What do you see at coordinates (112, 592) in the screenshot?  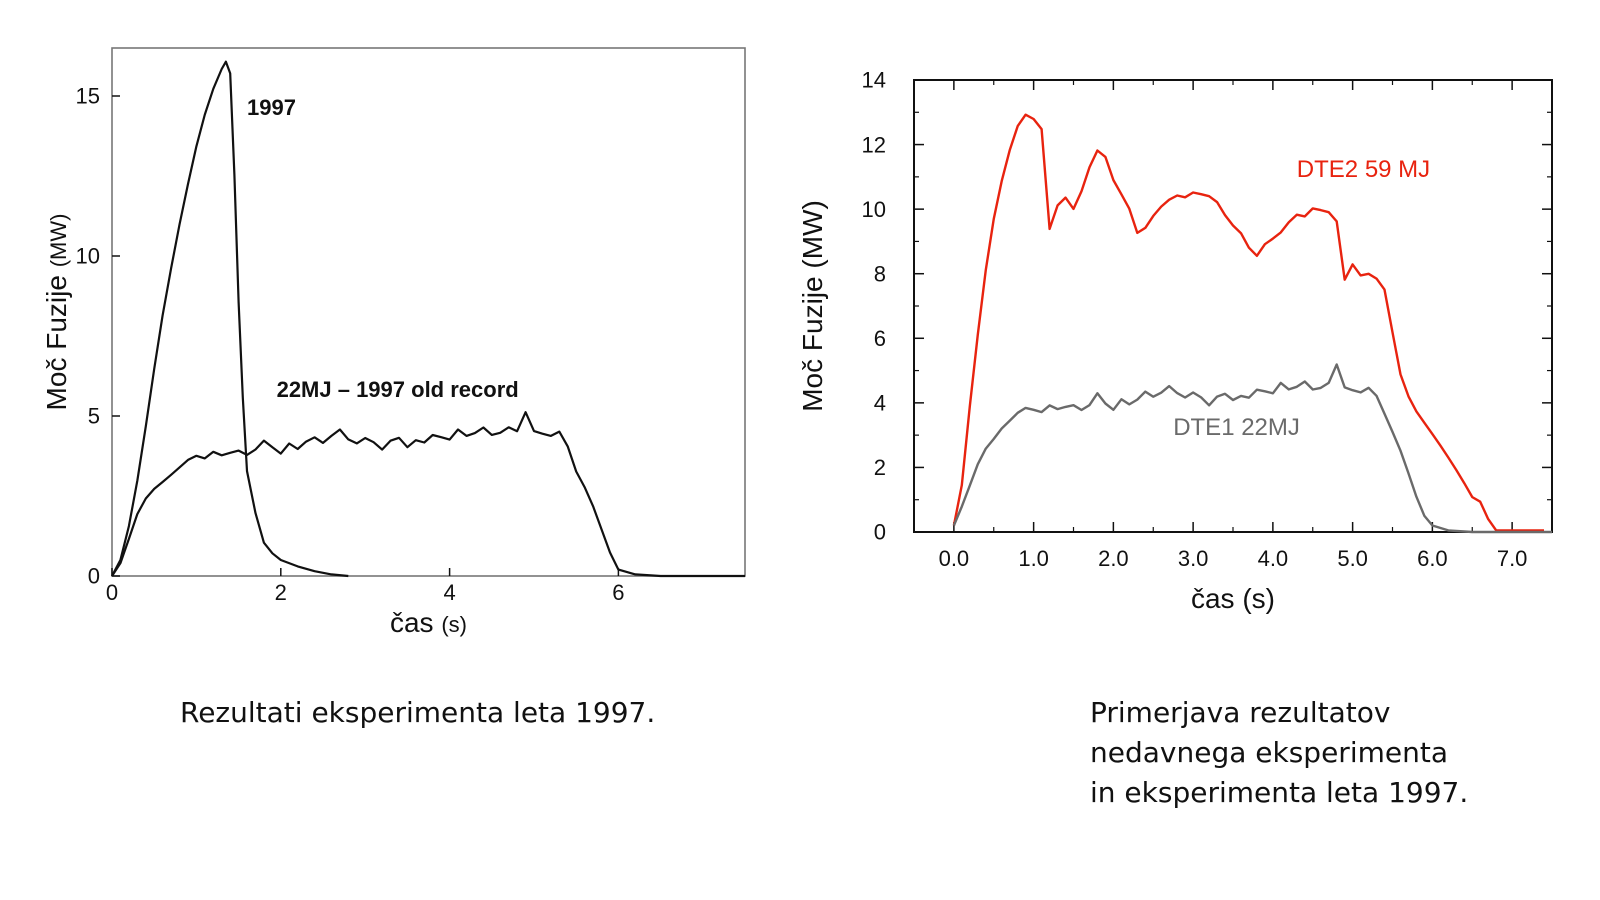 I see `x-tick-label: 0` at bounding box center [112, 592].